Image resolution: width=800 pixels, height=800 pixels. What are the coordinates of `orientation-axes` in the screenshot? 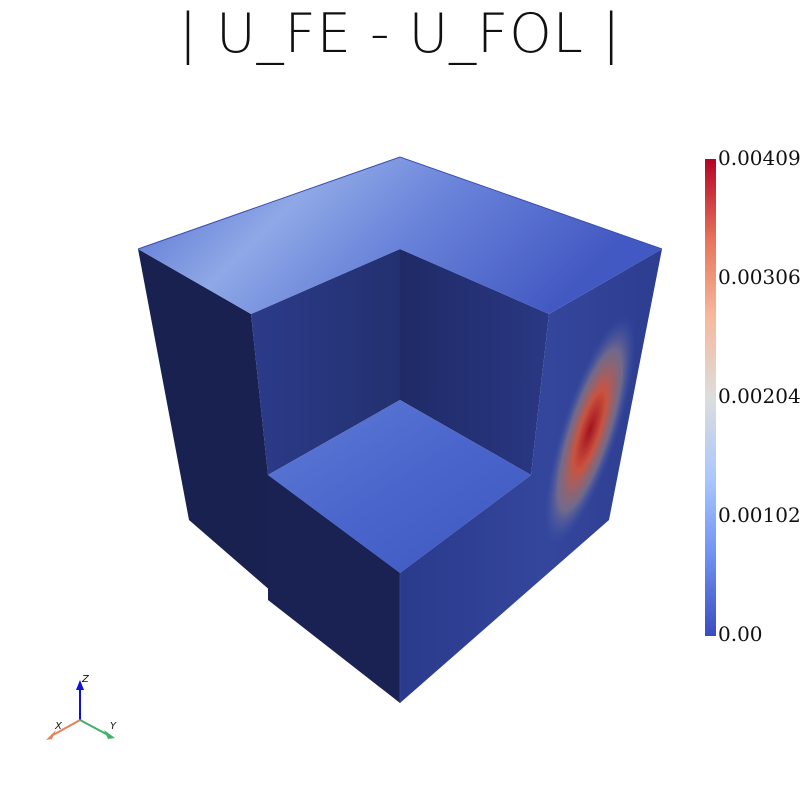 It's located at (80, 710).